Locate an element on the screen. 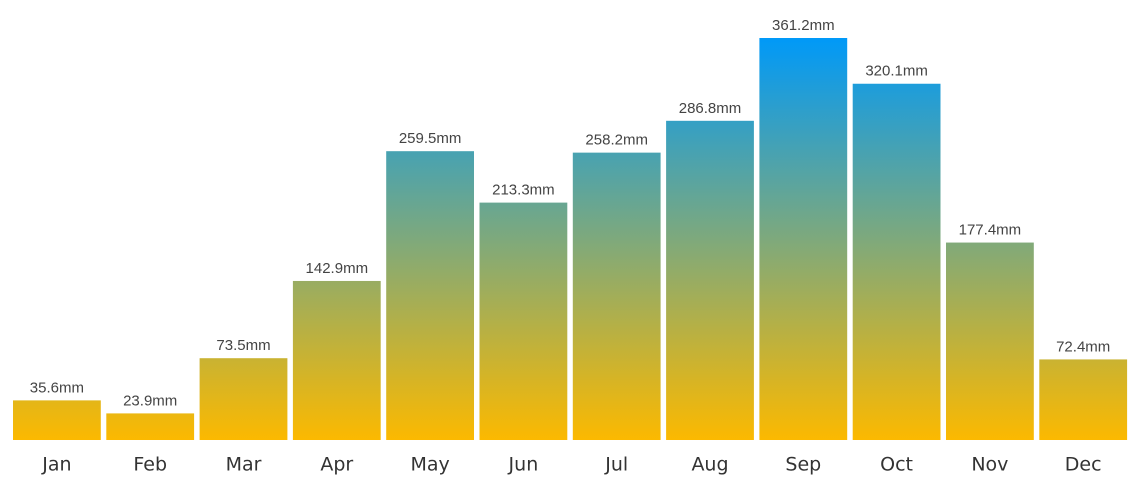 The image size is (1142, 500). x-tick-label: Apr is located at coordinates (336, 465).